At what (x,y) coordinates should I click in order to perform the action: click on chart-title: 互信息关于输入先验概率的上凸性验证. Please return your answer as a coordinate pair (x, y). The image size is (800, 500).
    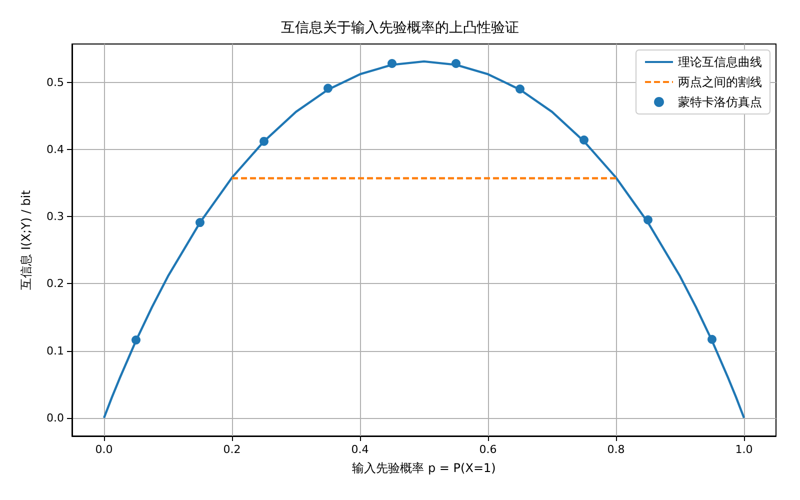
    Looking at the image, I should click on (400, 28).